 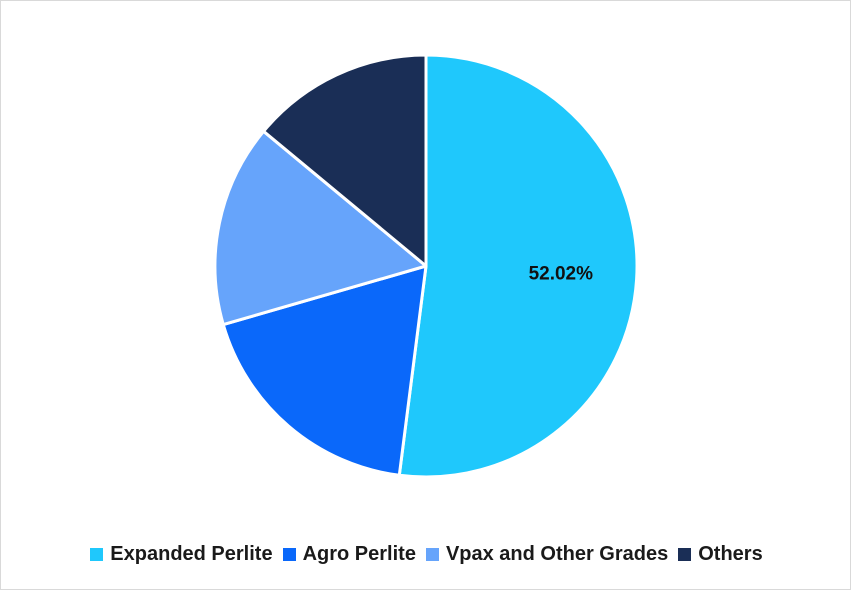 What do you see at coordinates (557, 553) in the screenshot?
I see `legend-label: Vpax and Other Grades` at bounding box center [557, 553].